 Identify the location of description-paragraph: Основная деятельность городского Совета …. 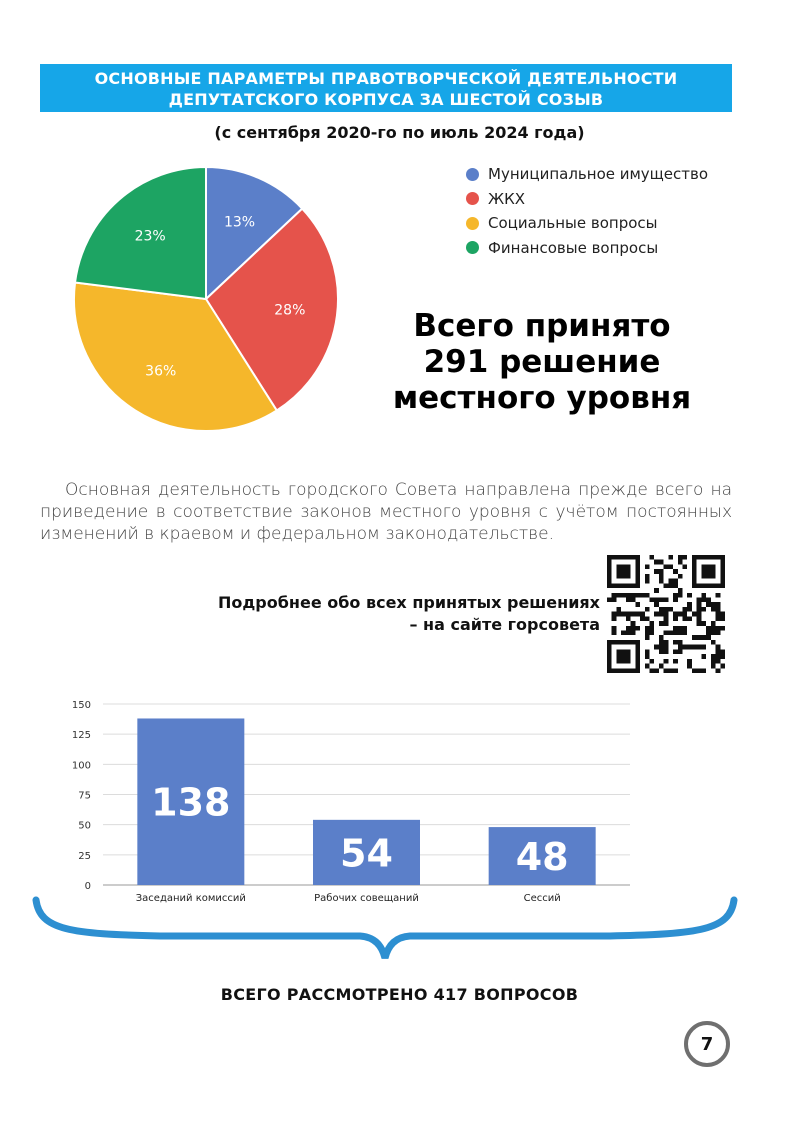
(386, 512).